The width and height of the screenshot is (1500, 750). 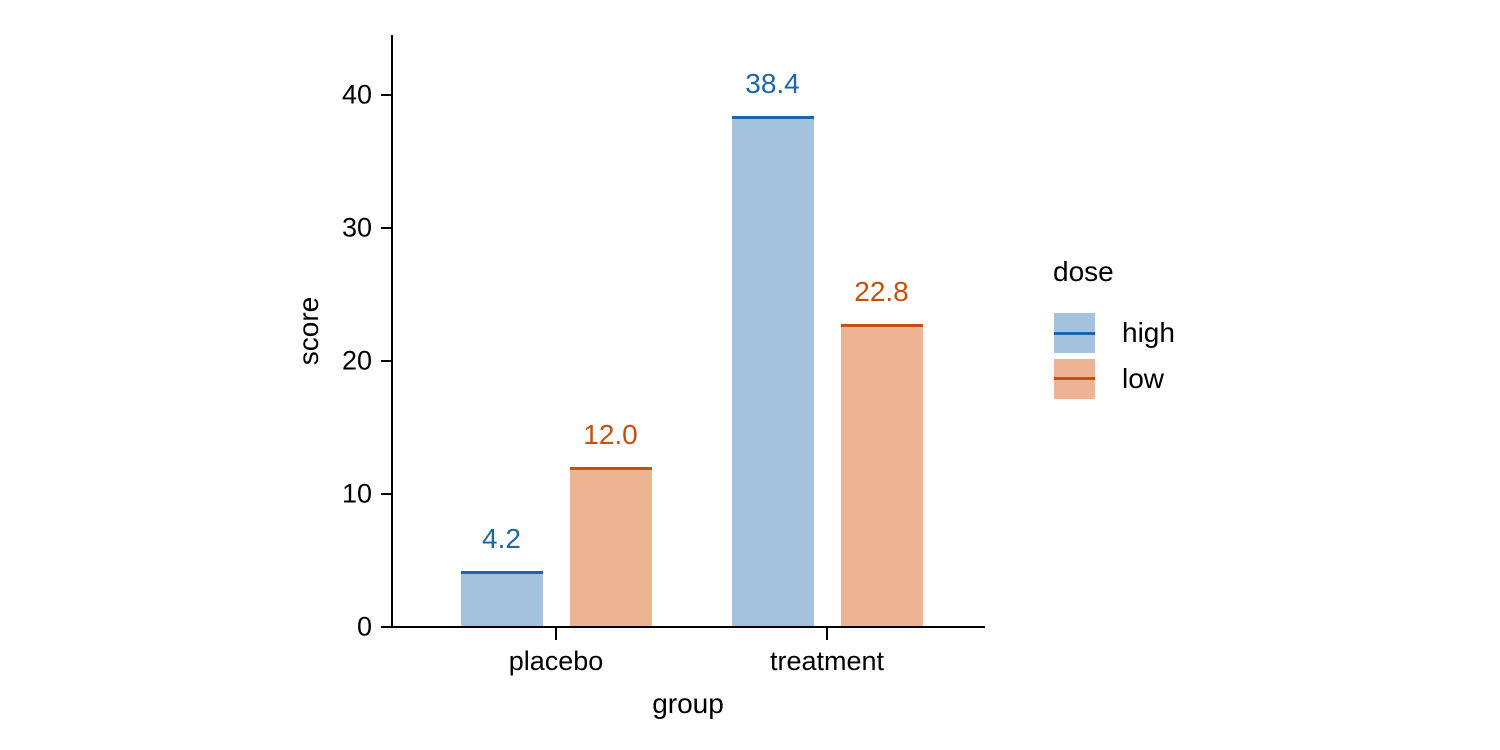 I want to click on bar-value-label: 22.8, so click(x=881, y=291).